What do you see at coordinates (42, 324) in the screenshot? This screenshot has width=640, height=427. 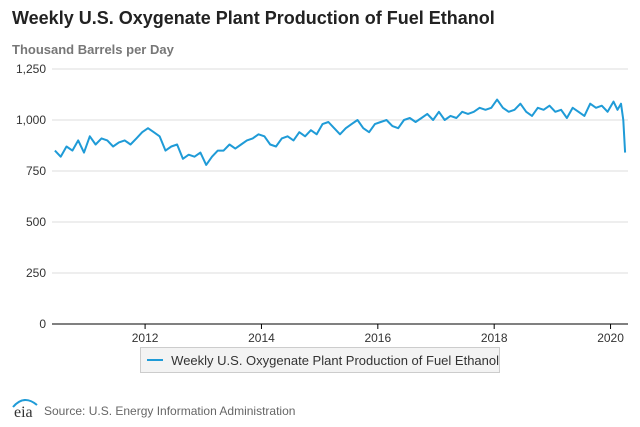 I see `y-tick-label: 0` at bounding box center [42, 324].